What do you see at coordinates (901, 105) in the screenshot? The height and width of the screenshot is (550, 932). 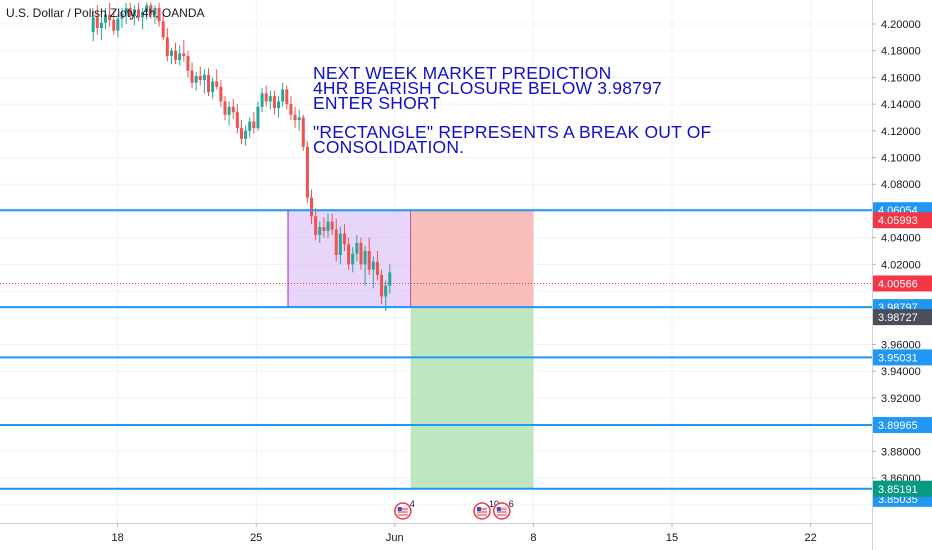 I see `price-tick-label: 4.14000` at bounding box center [901, 105].